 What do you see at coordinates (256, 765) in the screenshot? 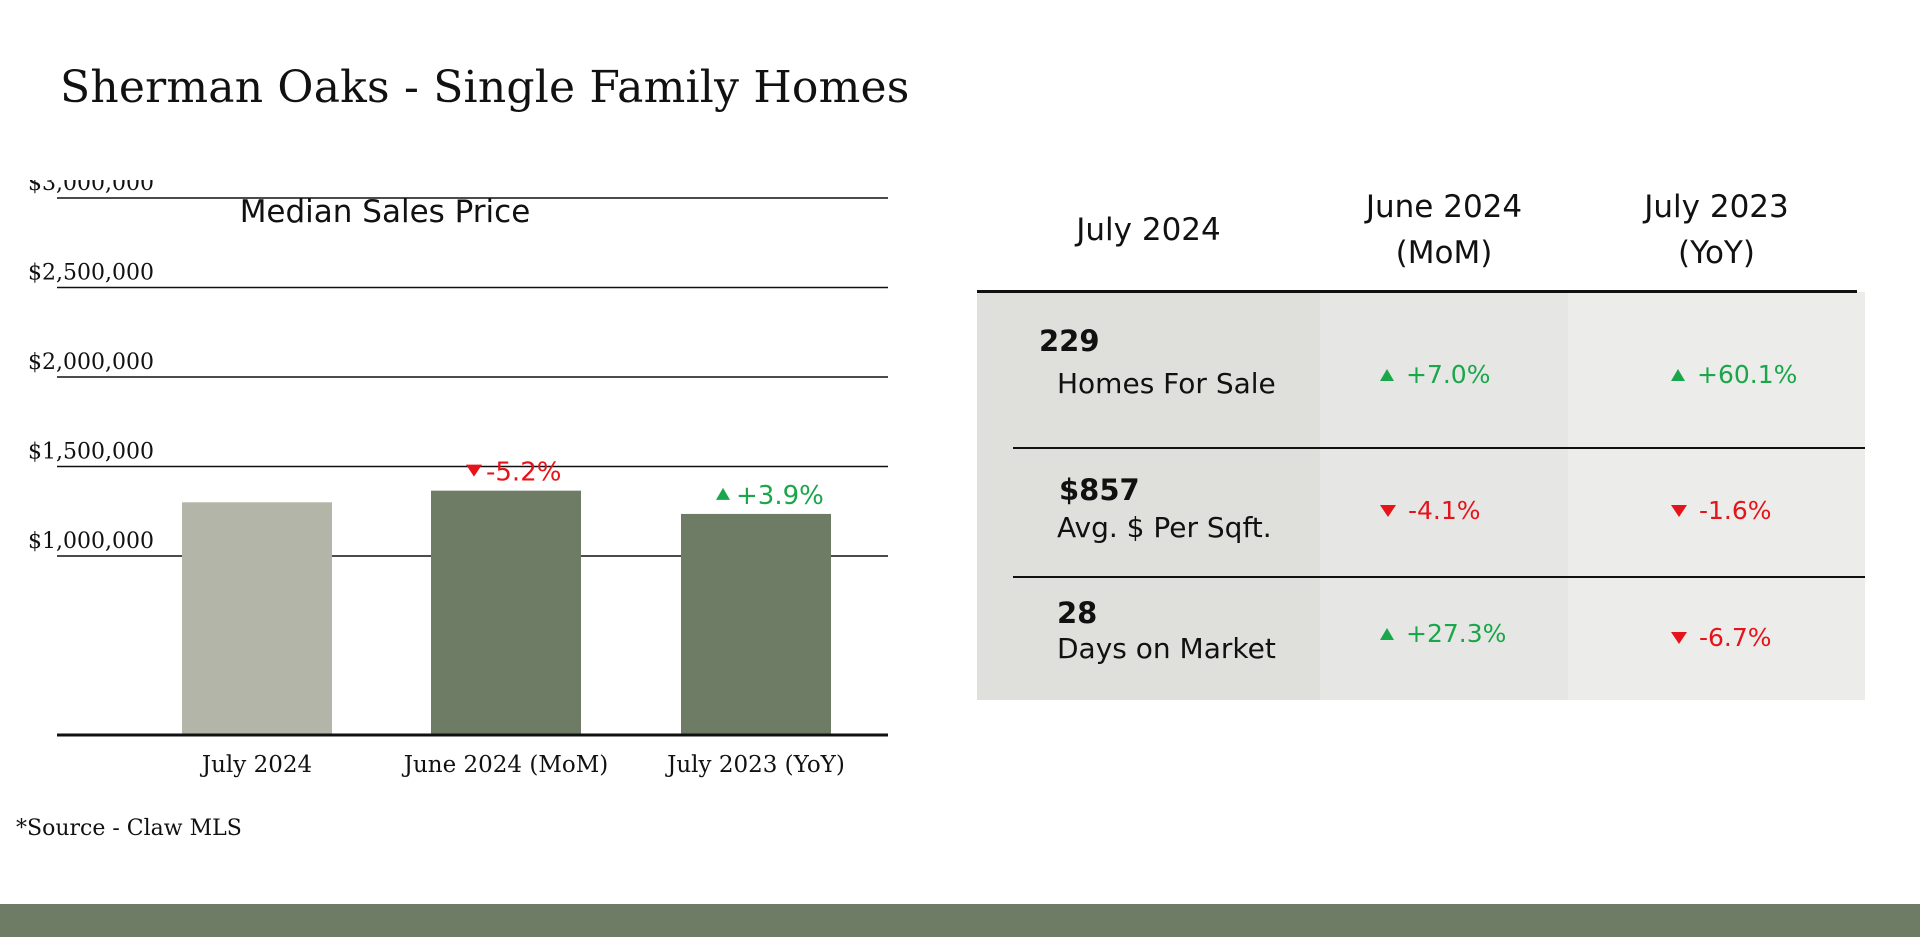
I see `x-tick-label: July 2024` at bounding box center [256, 765].